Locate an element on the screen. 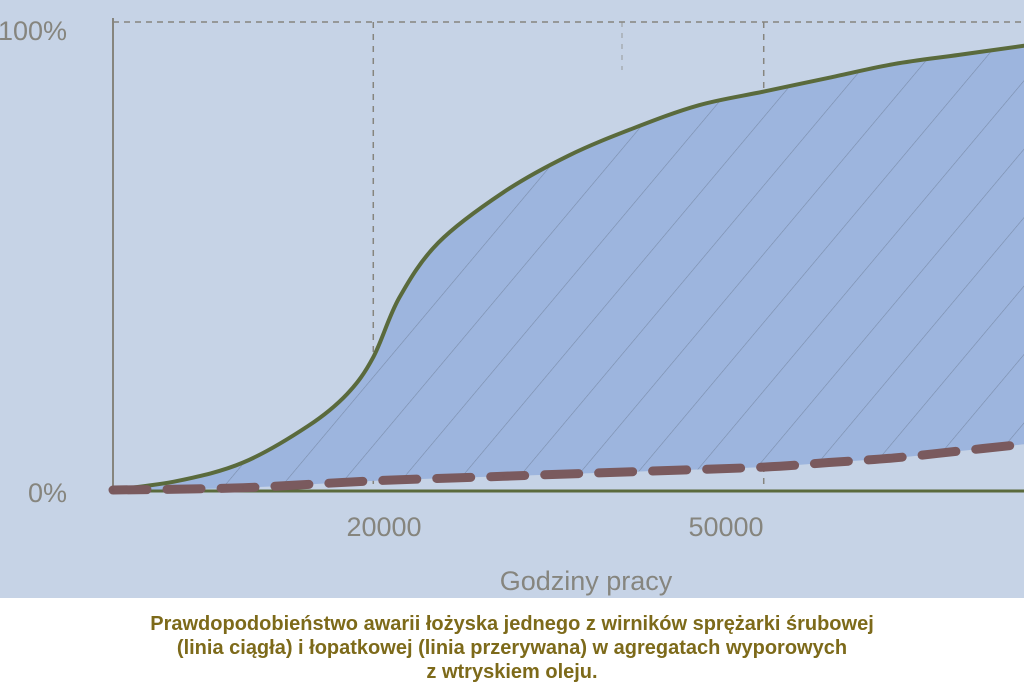 The width and height of the screenshot is (1024, 698). caption-line-3: z wtryskiem oleju. is located at coordinates (512, 672).